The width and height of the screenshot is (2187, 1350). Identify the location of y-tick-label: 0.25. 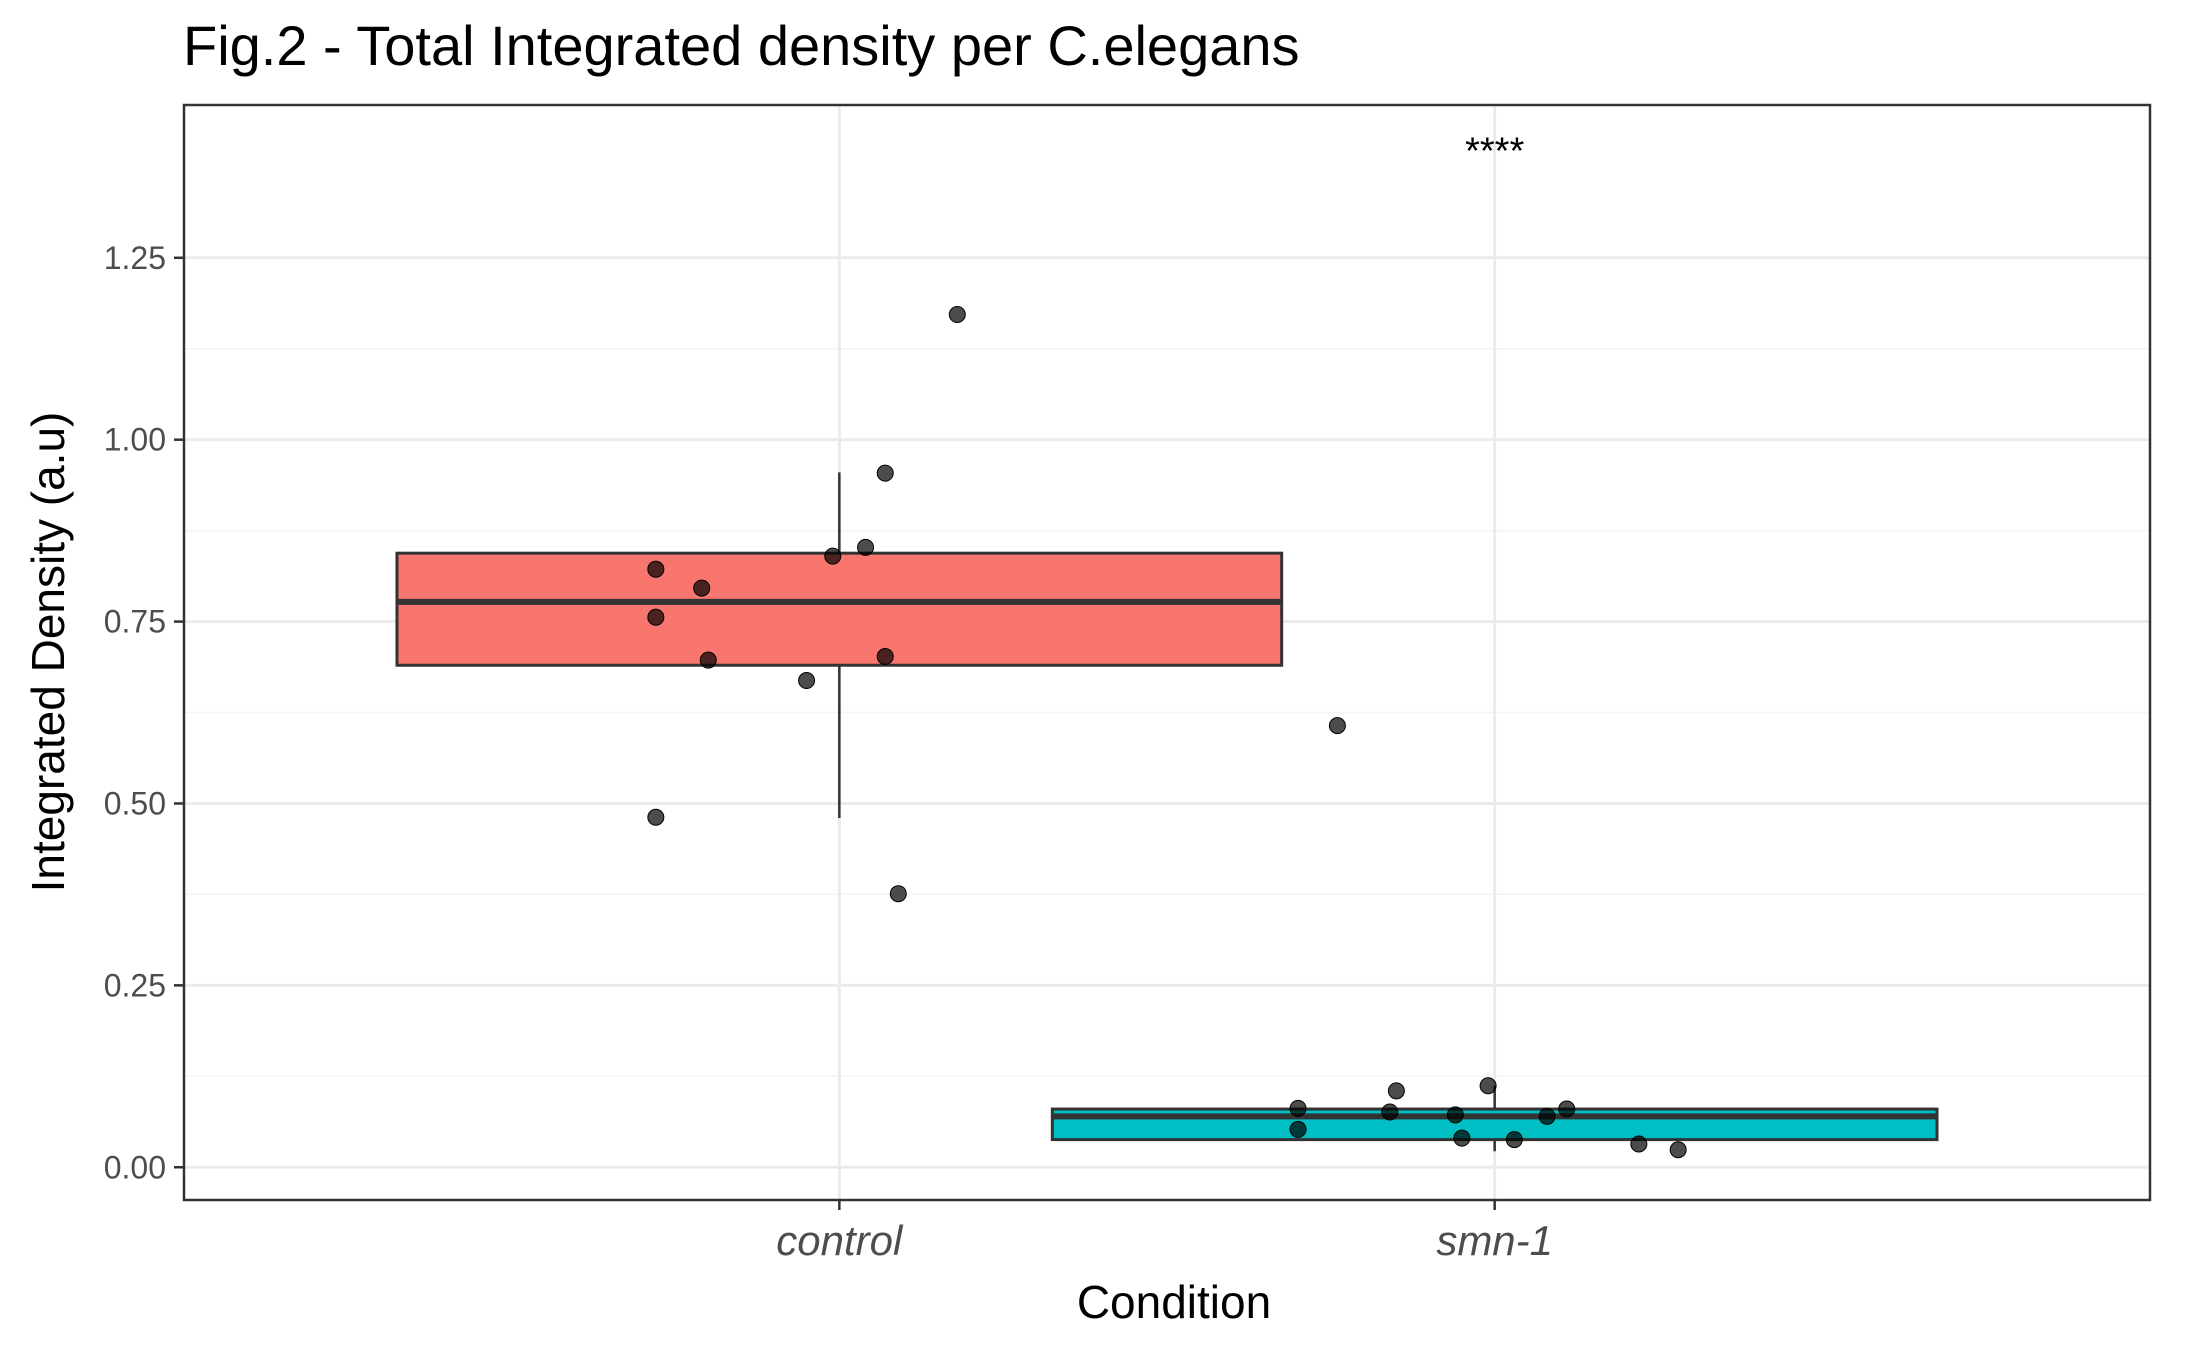
(135, 985).